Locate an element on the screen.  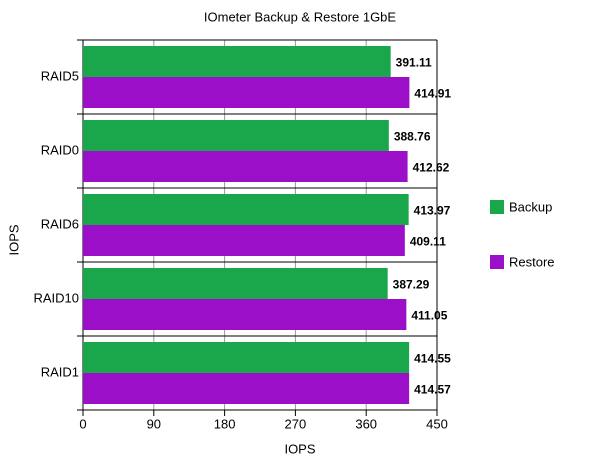
y-tick-label: RAID6 is located at coordinates (60, 223).